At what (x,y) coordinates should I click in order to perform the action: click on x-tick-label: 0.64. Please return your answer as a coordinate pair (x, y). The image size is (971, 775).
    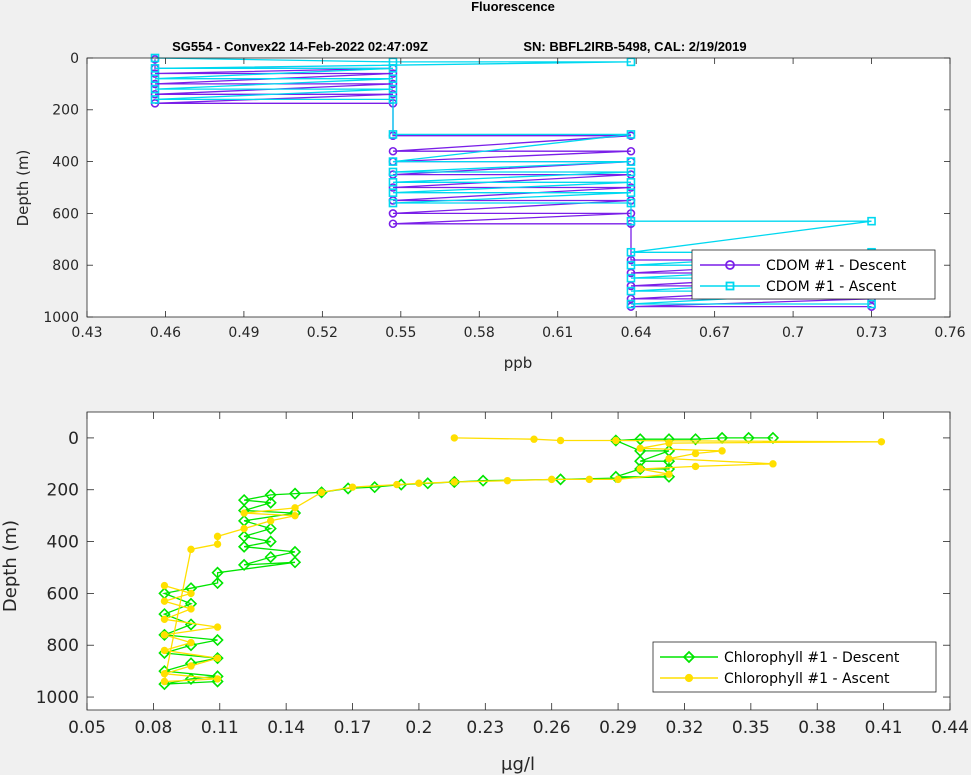
    Looking at the image, I should click on (636, 333).